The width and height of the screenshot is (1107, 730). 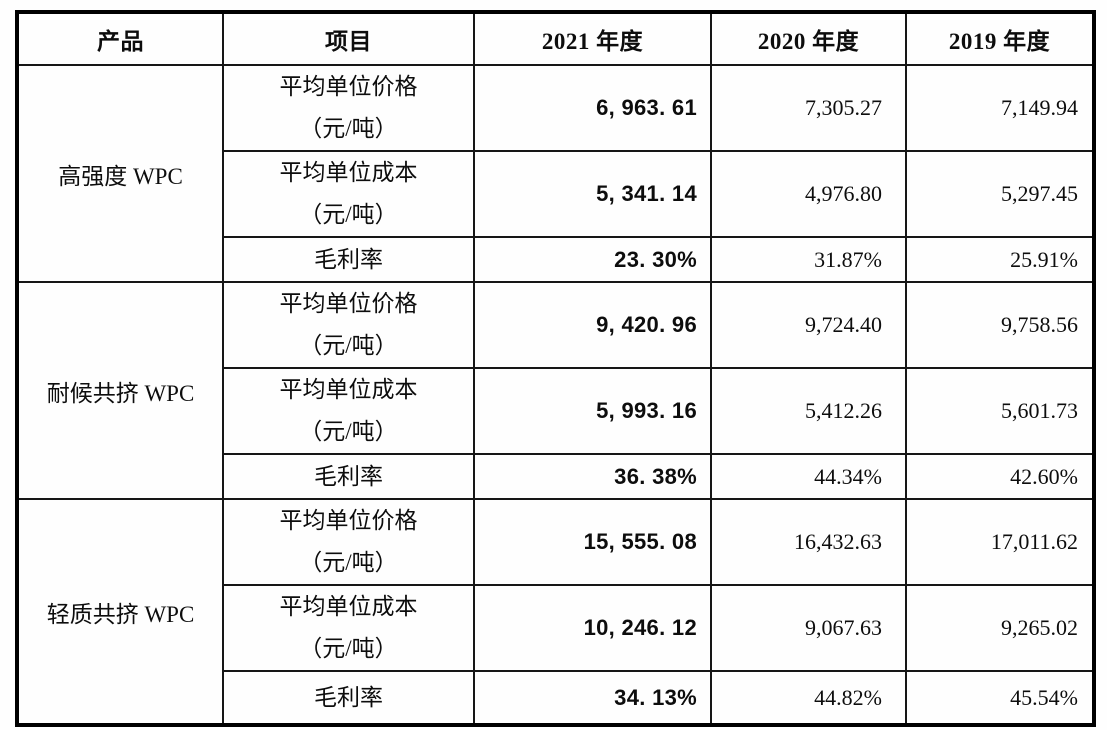 I want to click on value-cell-2019: 42.60%, so click(x=1000, y=476).